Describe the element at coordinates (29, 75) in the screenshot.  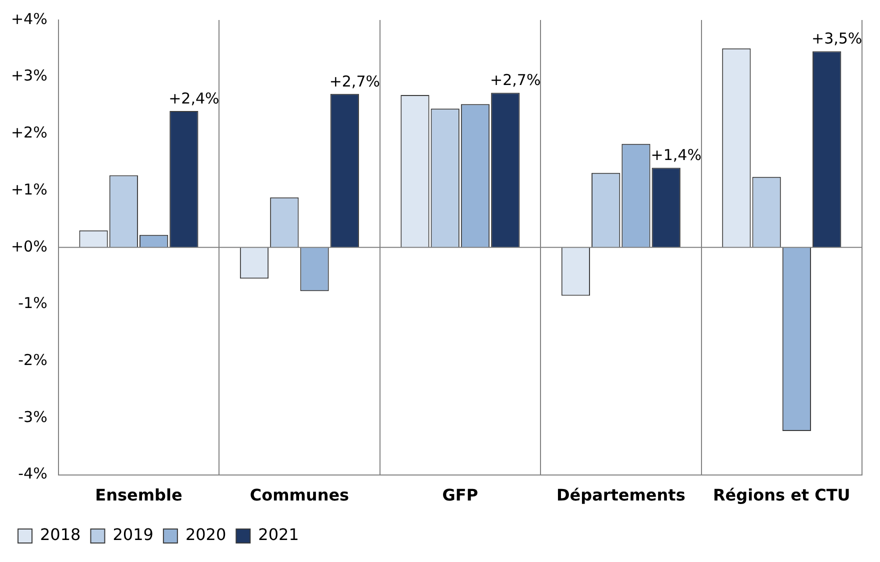
I see `y-tick-label: +3%` at that location.